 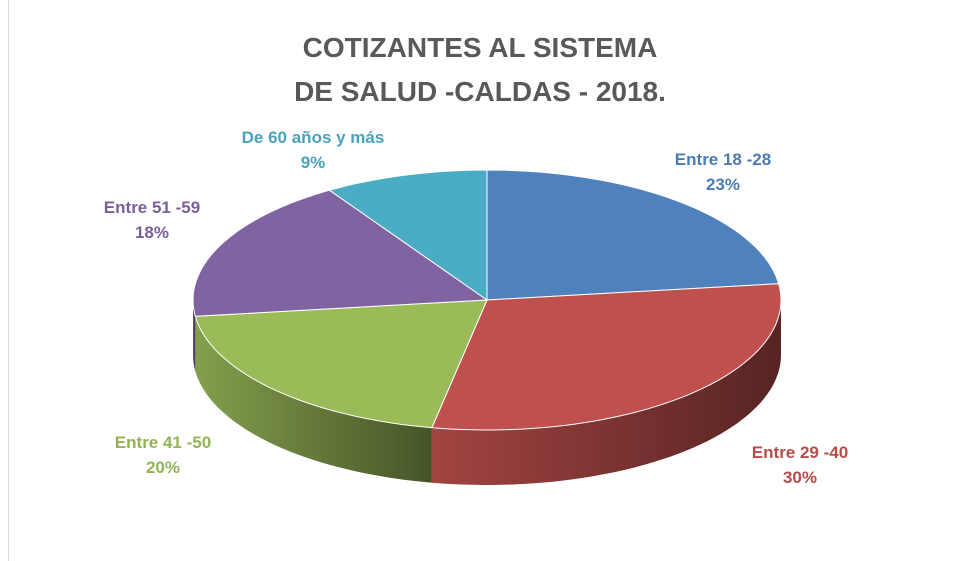 I want to click on category-label: De 60 años y más, so click(x=313, y=137).